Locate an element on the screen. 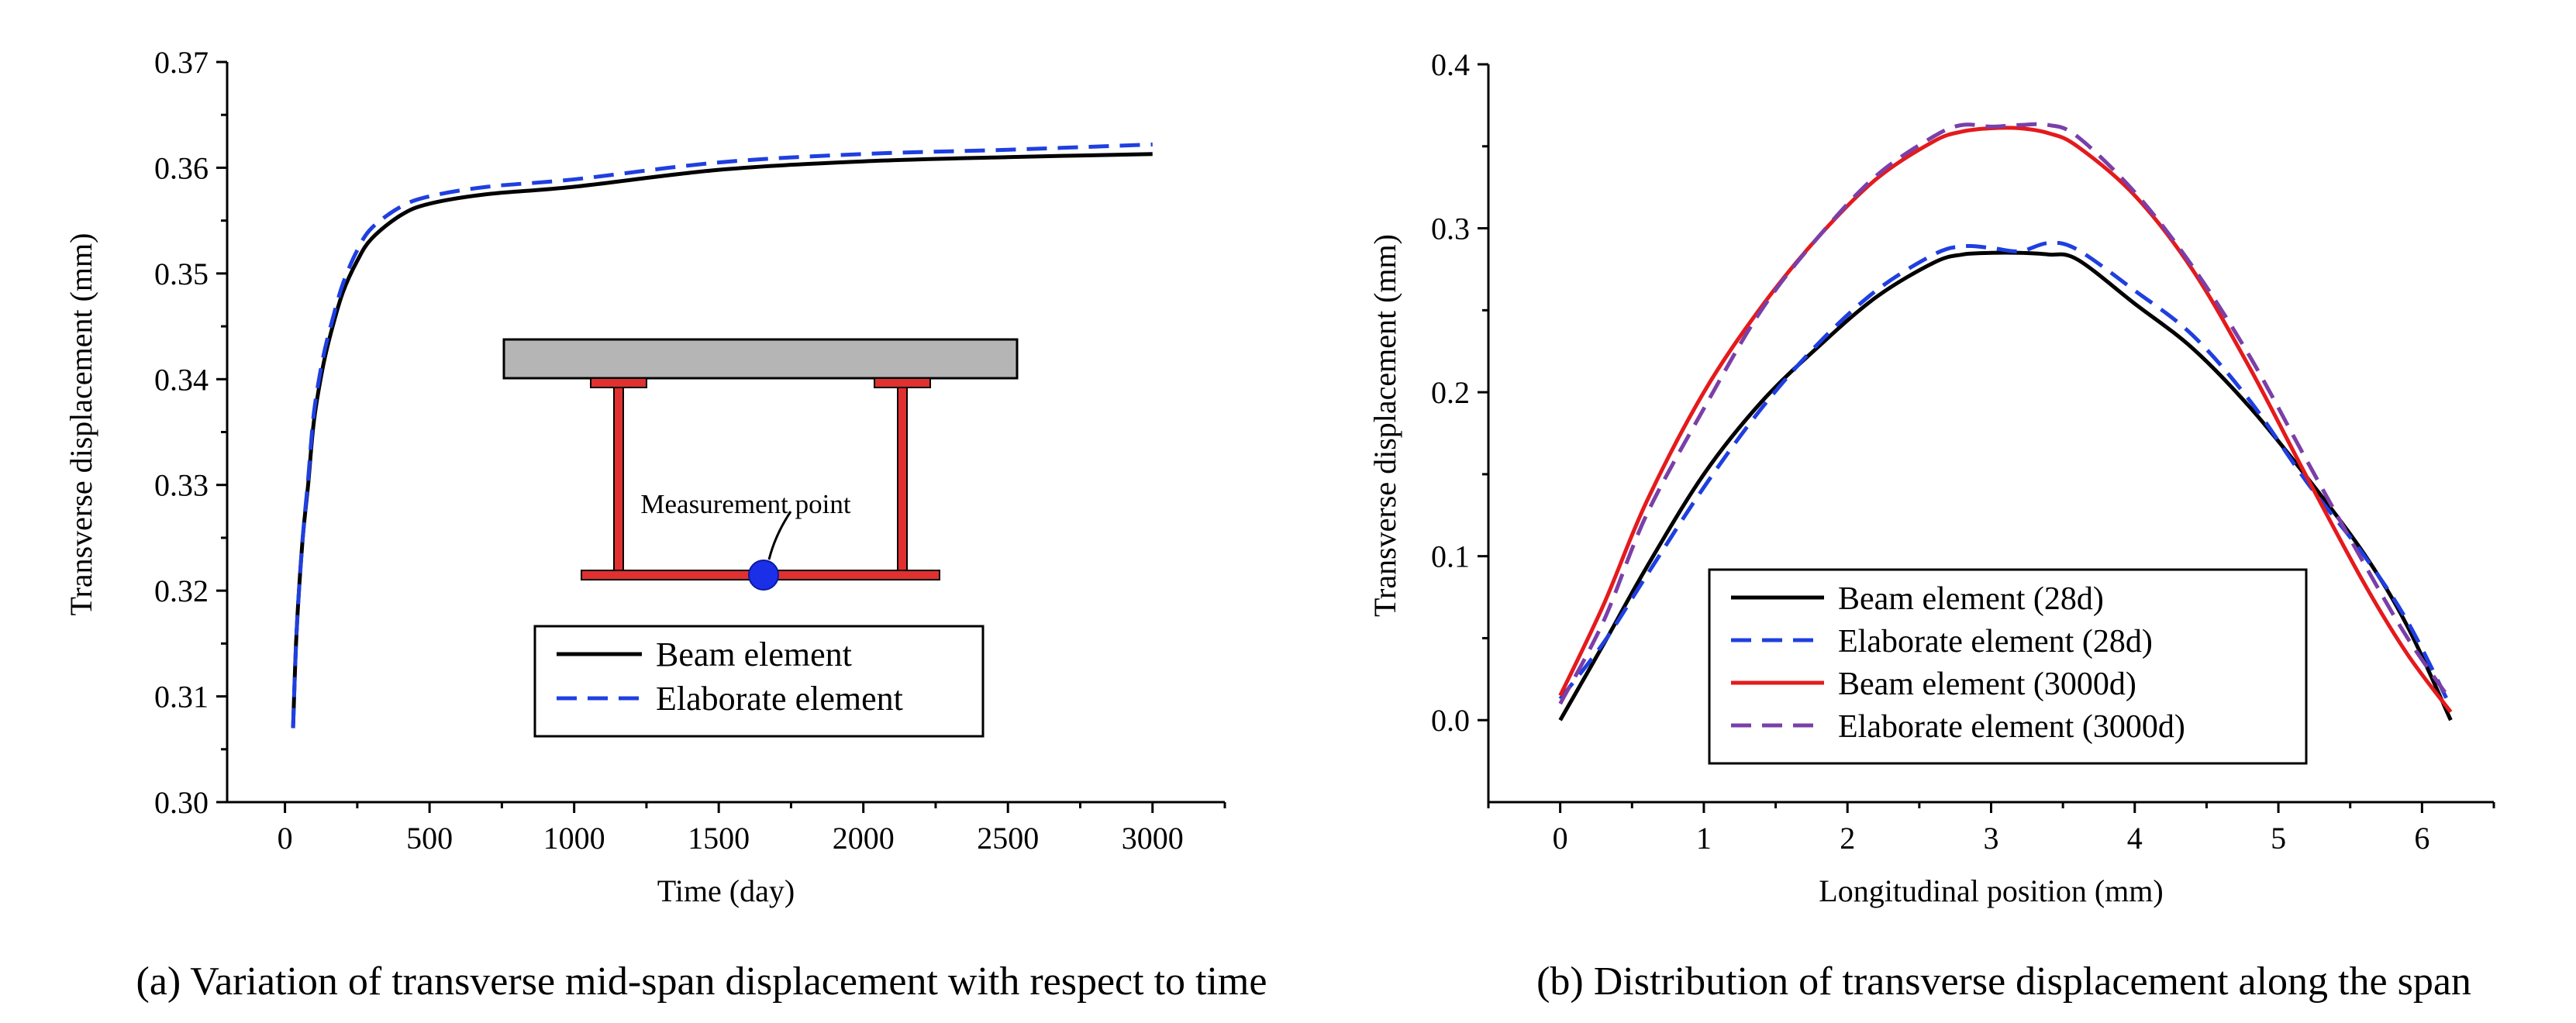 This screenshot has width=2576, height=1023. y-tick-label: 0.3 is located at coordinates (1450, 229).